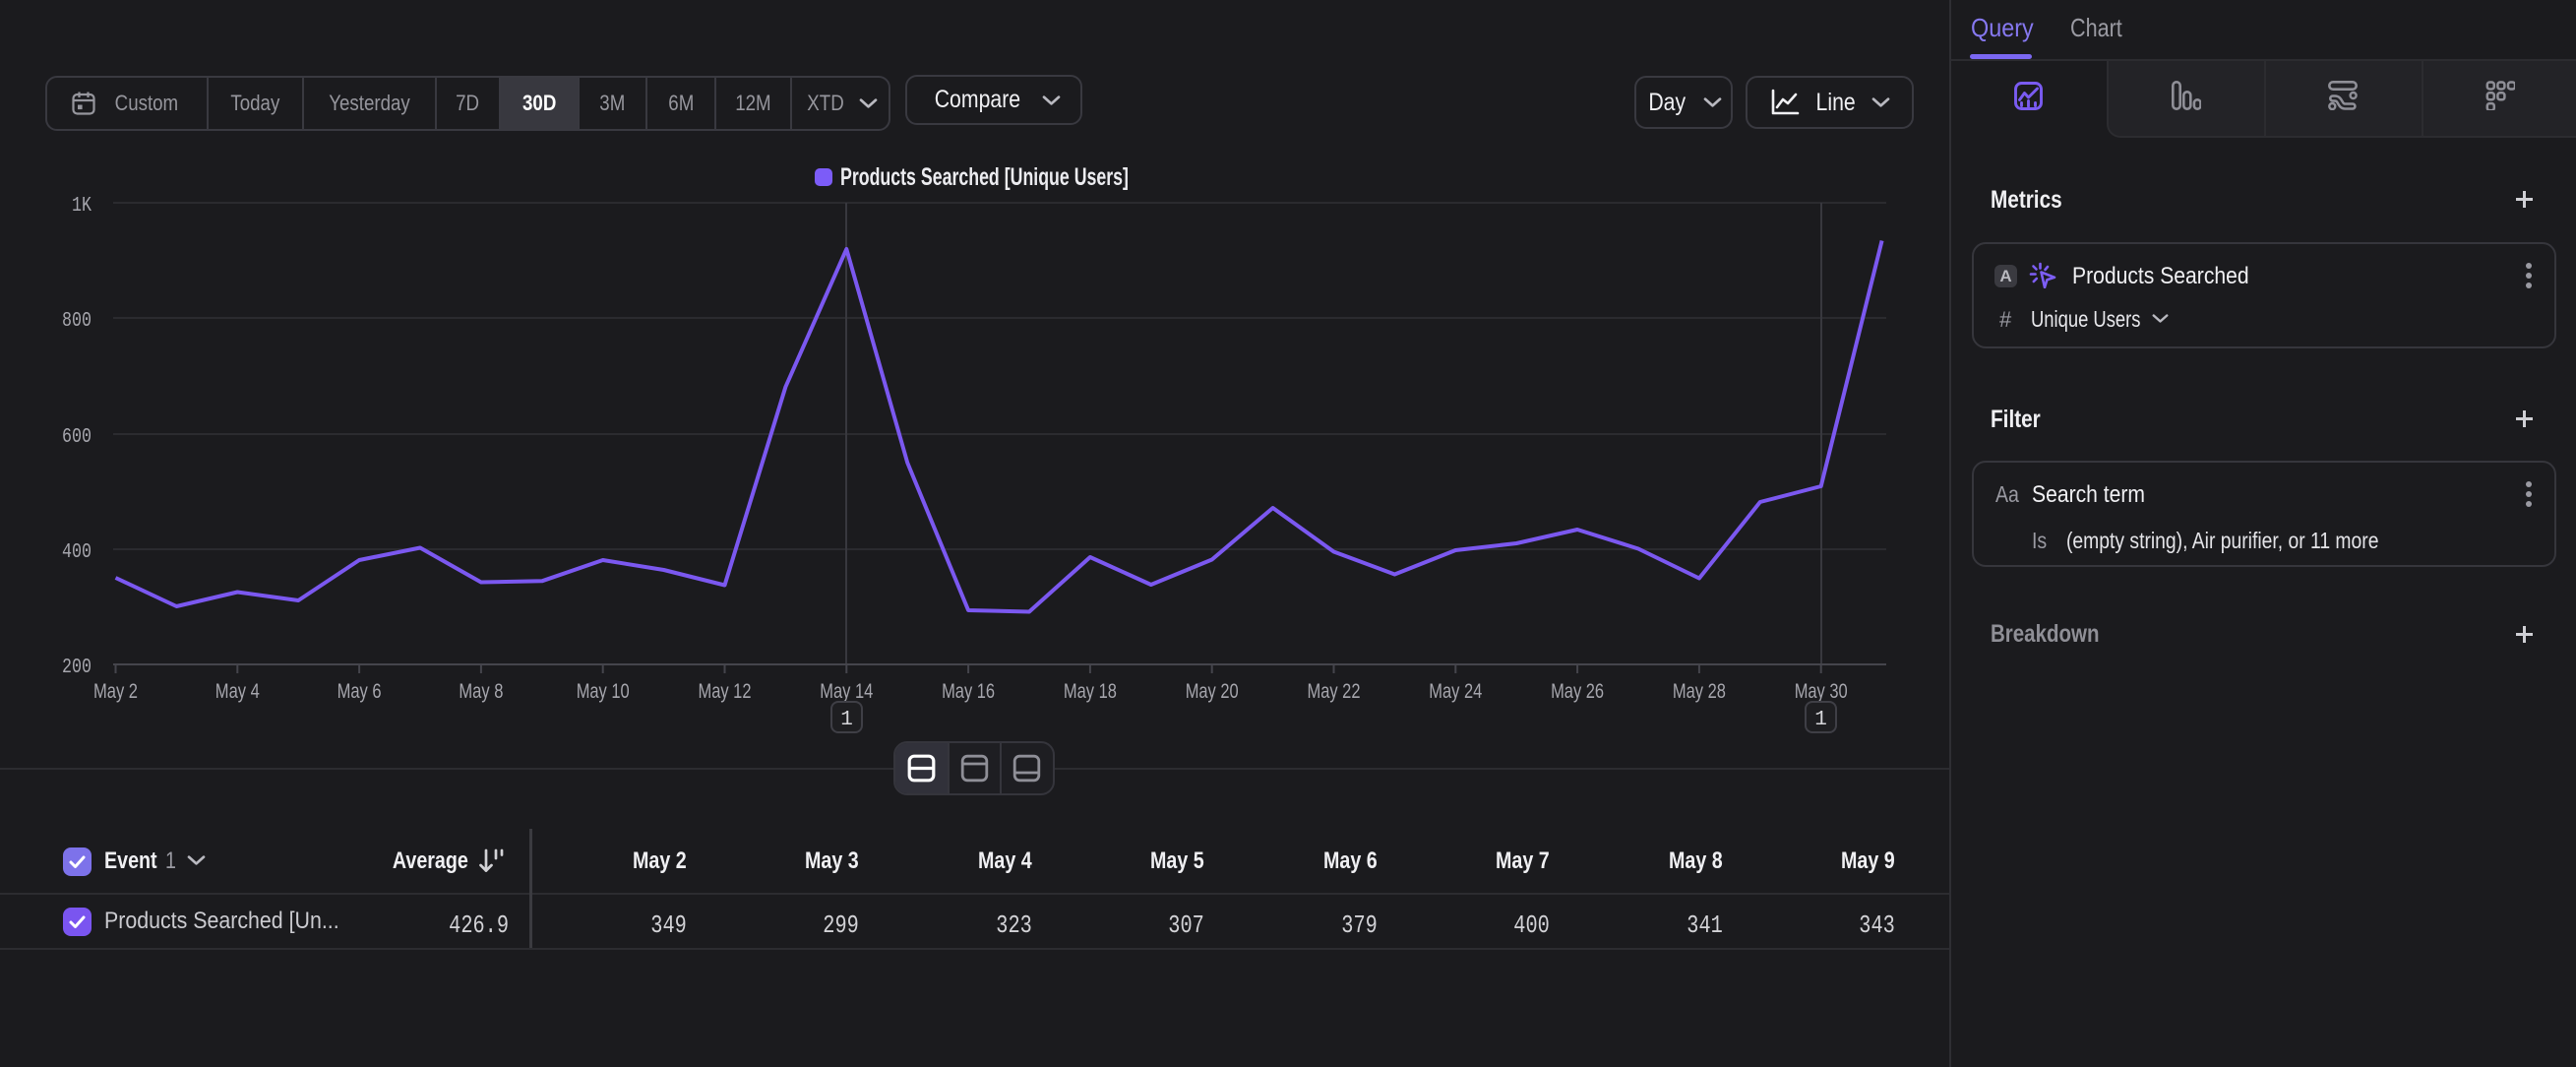 This screenshot has height=1067, width=2576. I want to click on svg-text: May 24, so click(1455, 692).